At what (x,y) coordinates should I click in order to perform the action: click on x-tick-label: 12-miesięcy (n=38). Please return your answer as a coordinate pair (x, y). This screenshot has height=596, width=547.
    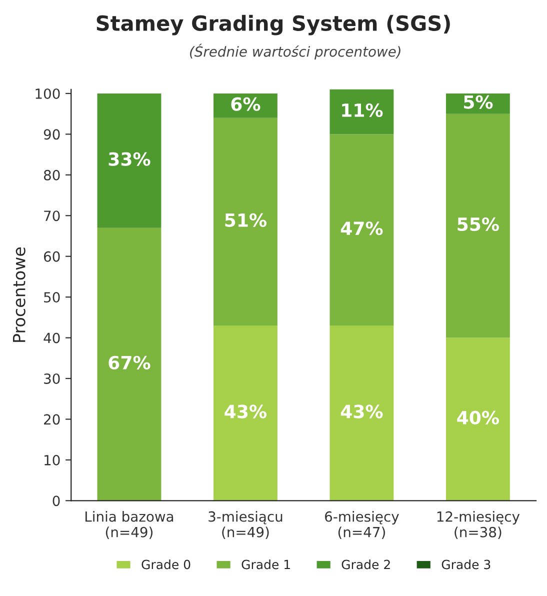
    Looking at the image, I should click on (478, 525).